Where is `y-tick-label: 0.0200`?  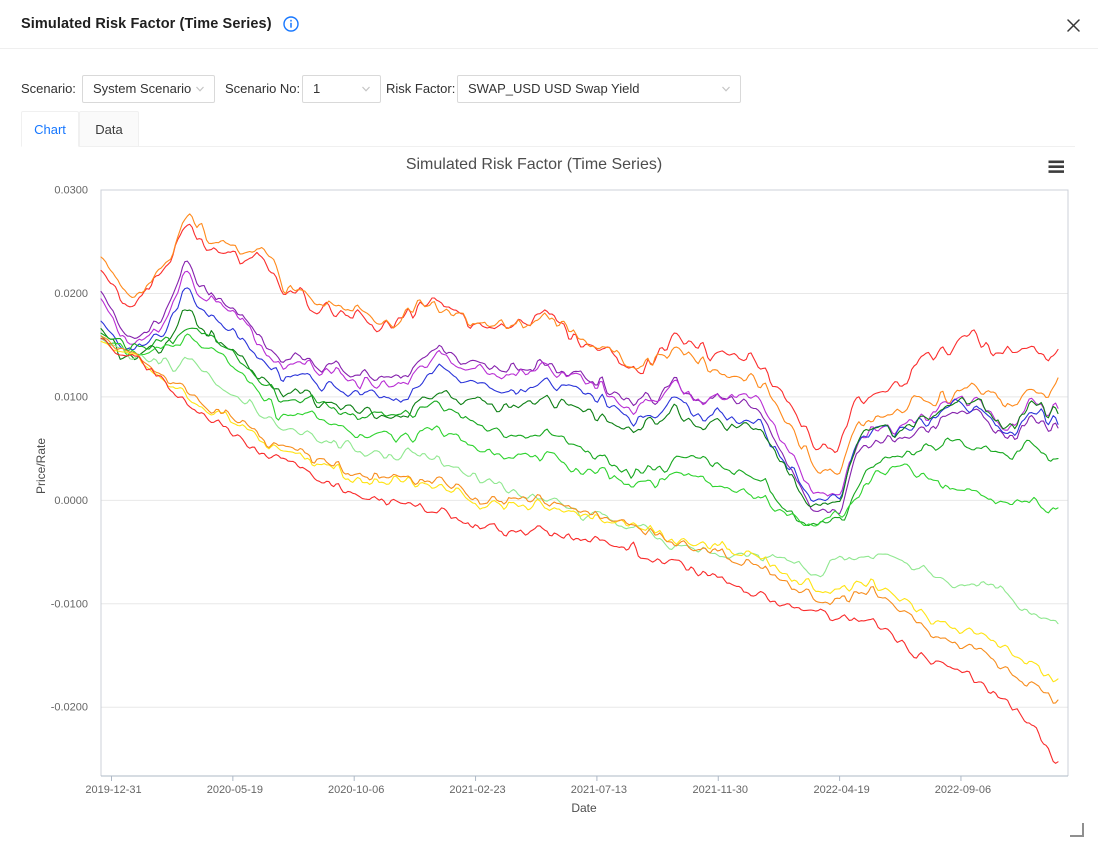 y-tick-label: 0.0200 is located at coordinates (71, 294).